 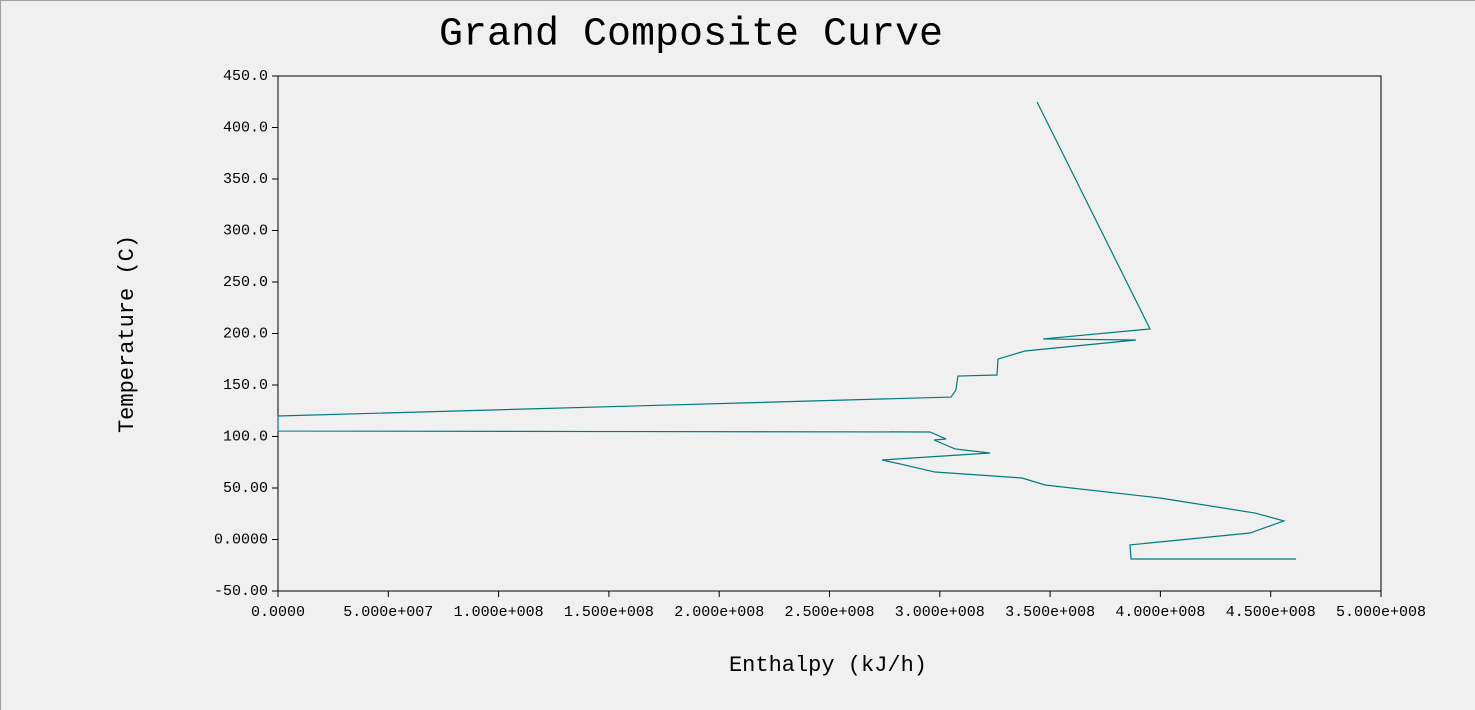 What do you see at coordinates (1160, 612) in the screenshot?
I see `x-tick-label: 4.000e+008` at bounding box center [1160, 612].